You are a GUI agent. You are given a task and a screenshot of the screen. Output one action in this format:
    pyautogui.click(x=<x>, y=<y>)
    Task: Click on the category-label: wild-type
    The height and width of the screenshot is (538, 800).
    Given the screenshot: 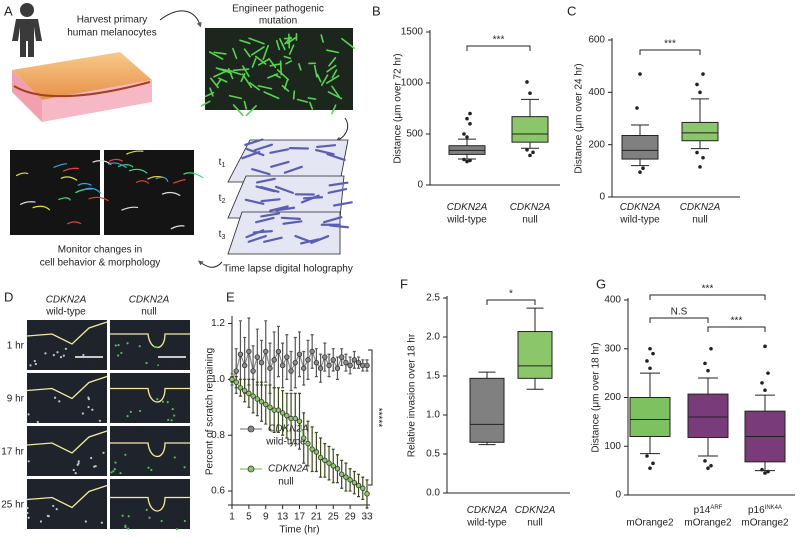 What is the action you would take?
    pyautogui.click(x=486, y=523)
    